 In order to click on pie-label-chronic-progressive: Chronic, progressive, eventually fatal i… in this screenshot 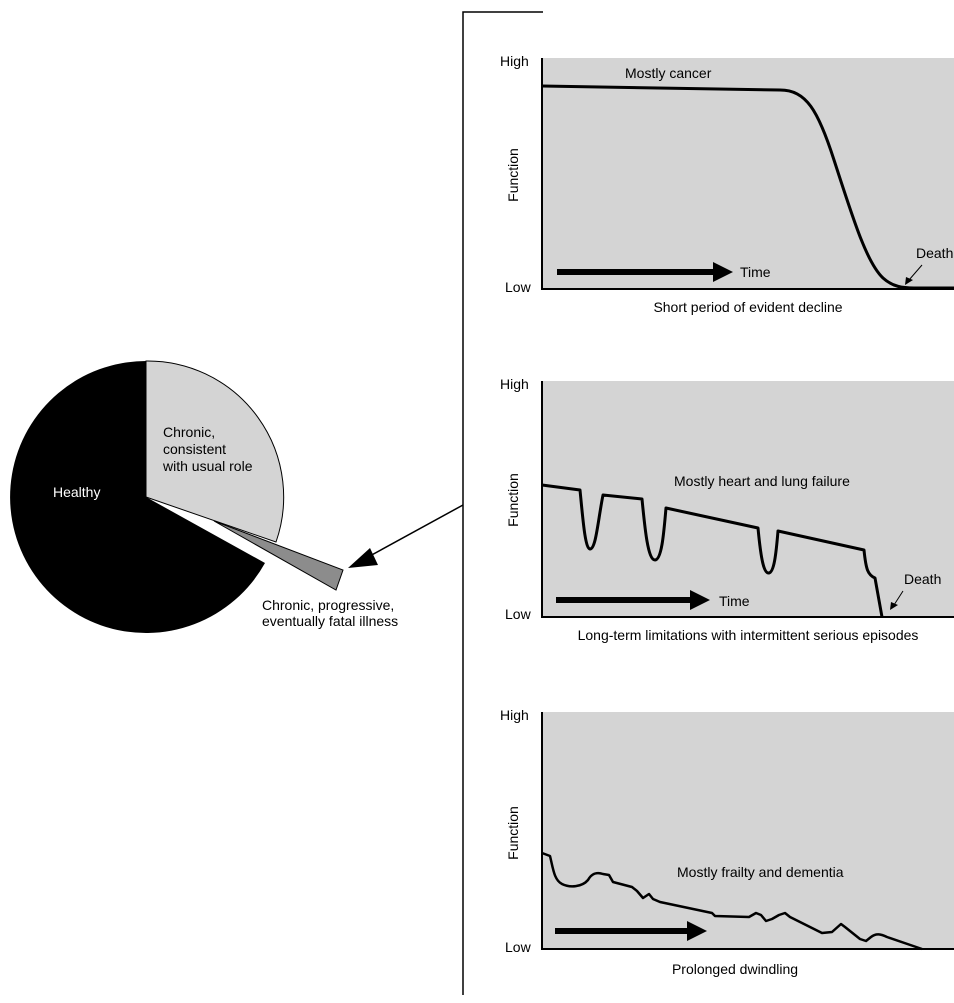, I will do `click(330, 613)`.